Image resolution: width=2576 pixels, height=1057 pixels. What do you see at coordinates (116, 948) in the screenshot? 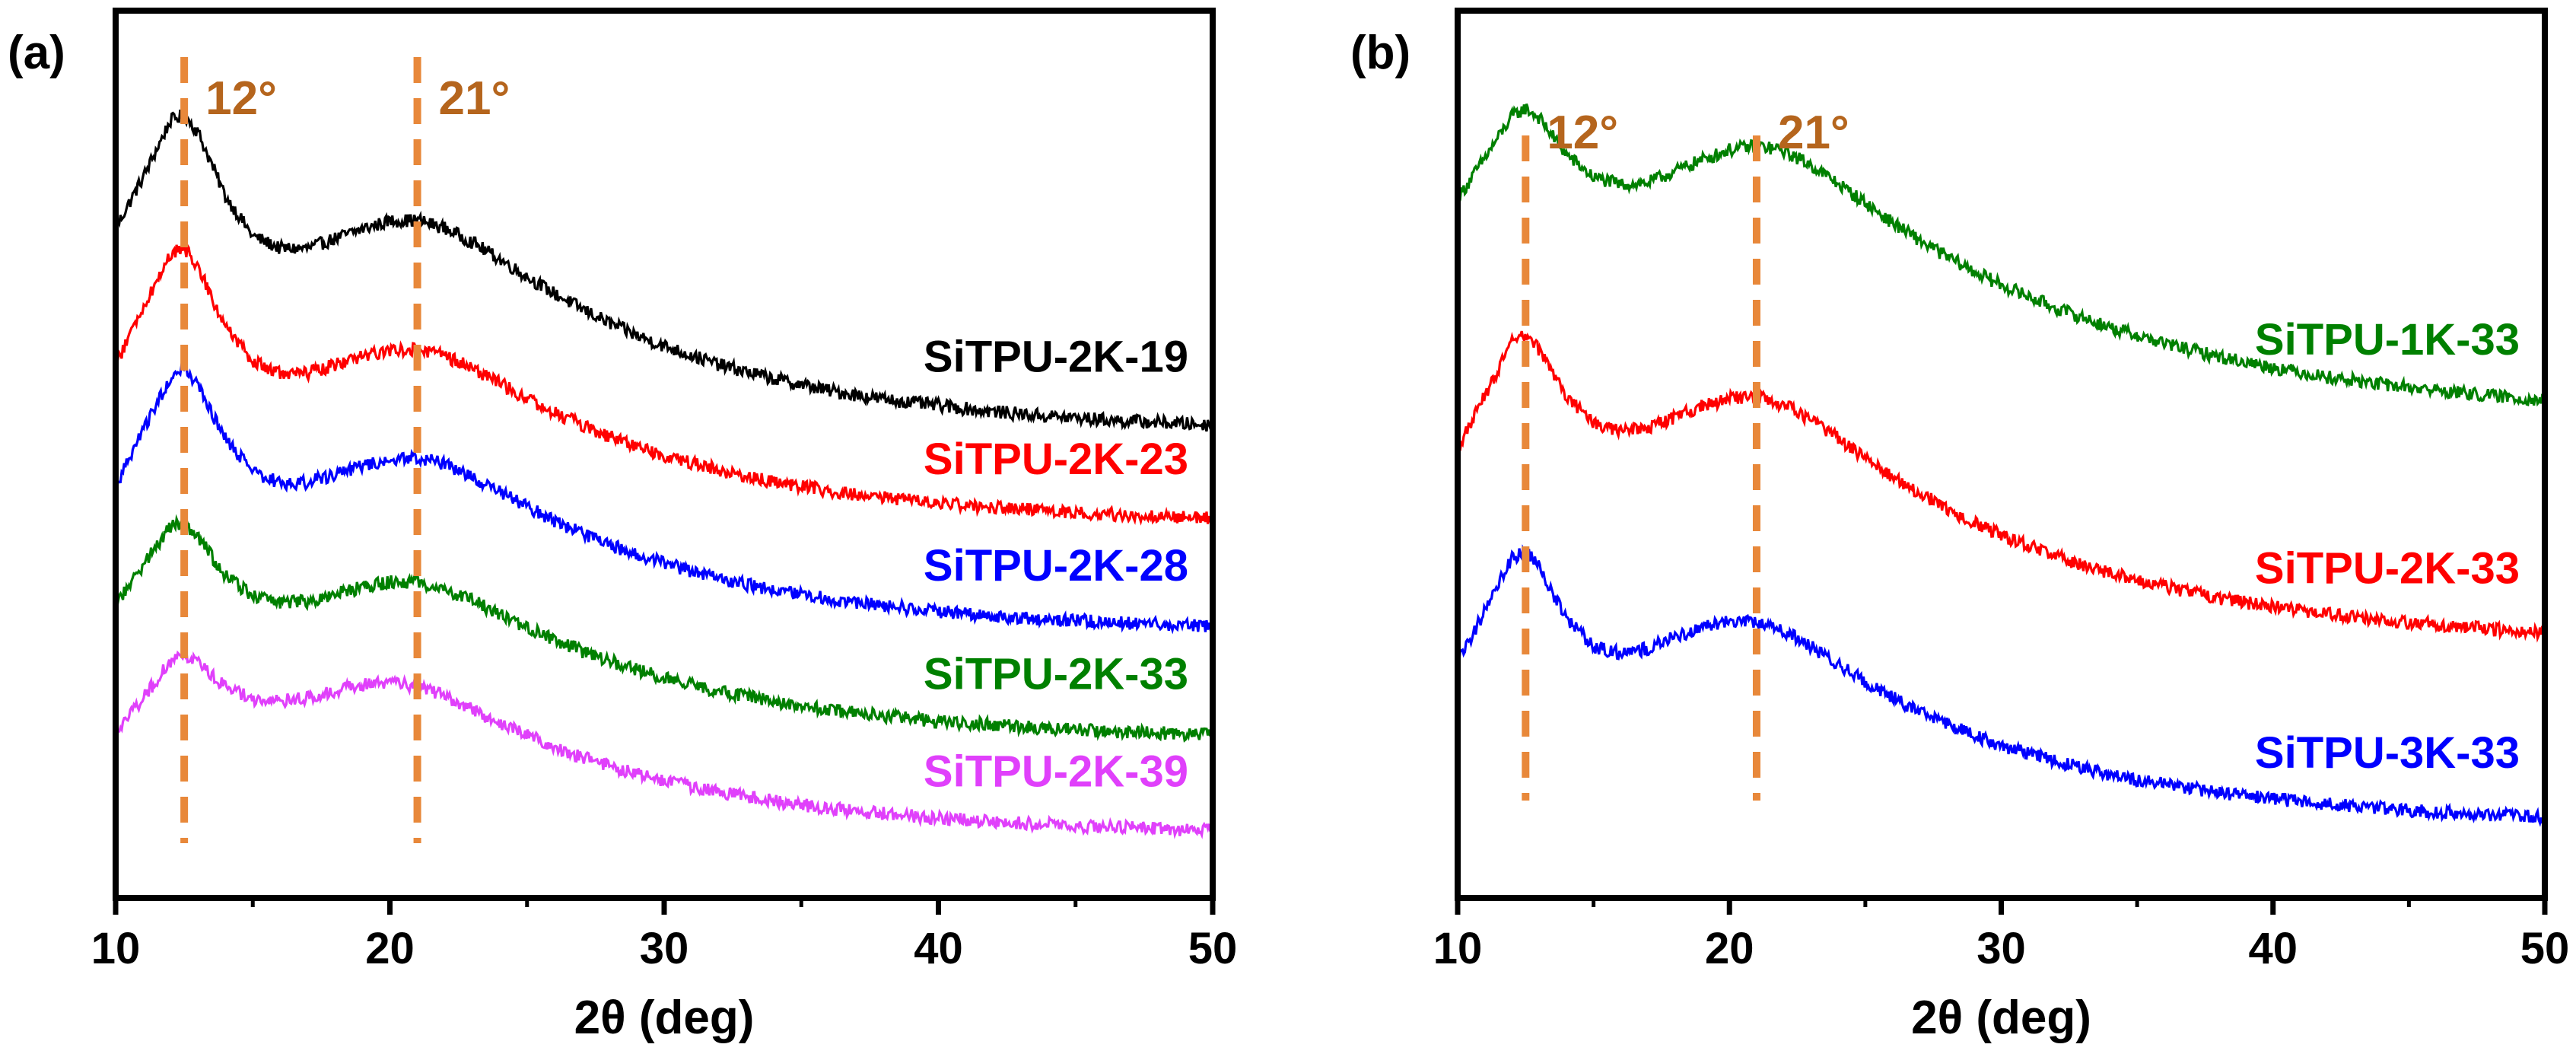
I see `x-tick-label-10-a: 10` at bounding box center [116, 948].